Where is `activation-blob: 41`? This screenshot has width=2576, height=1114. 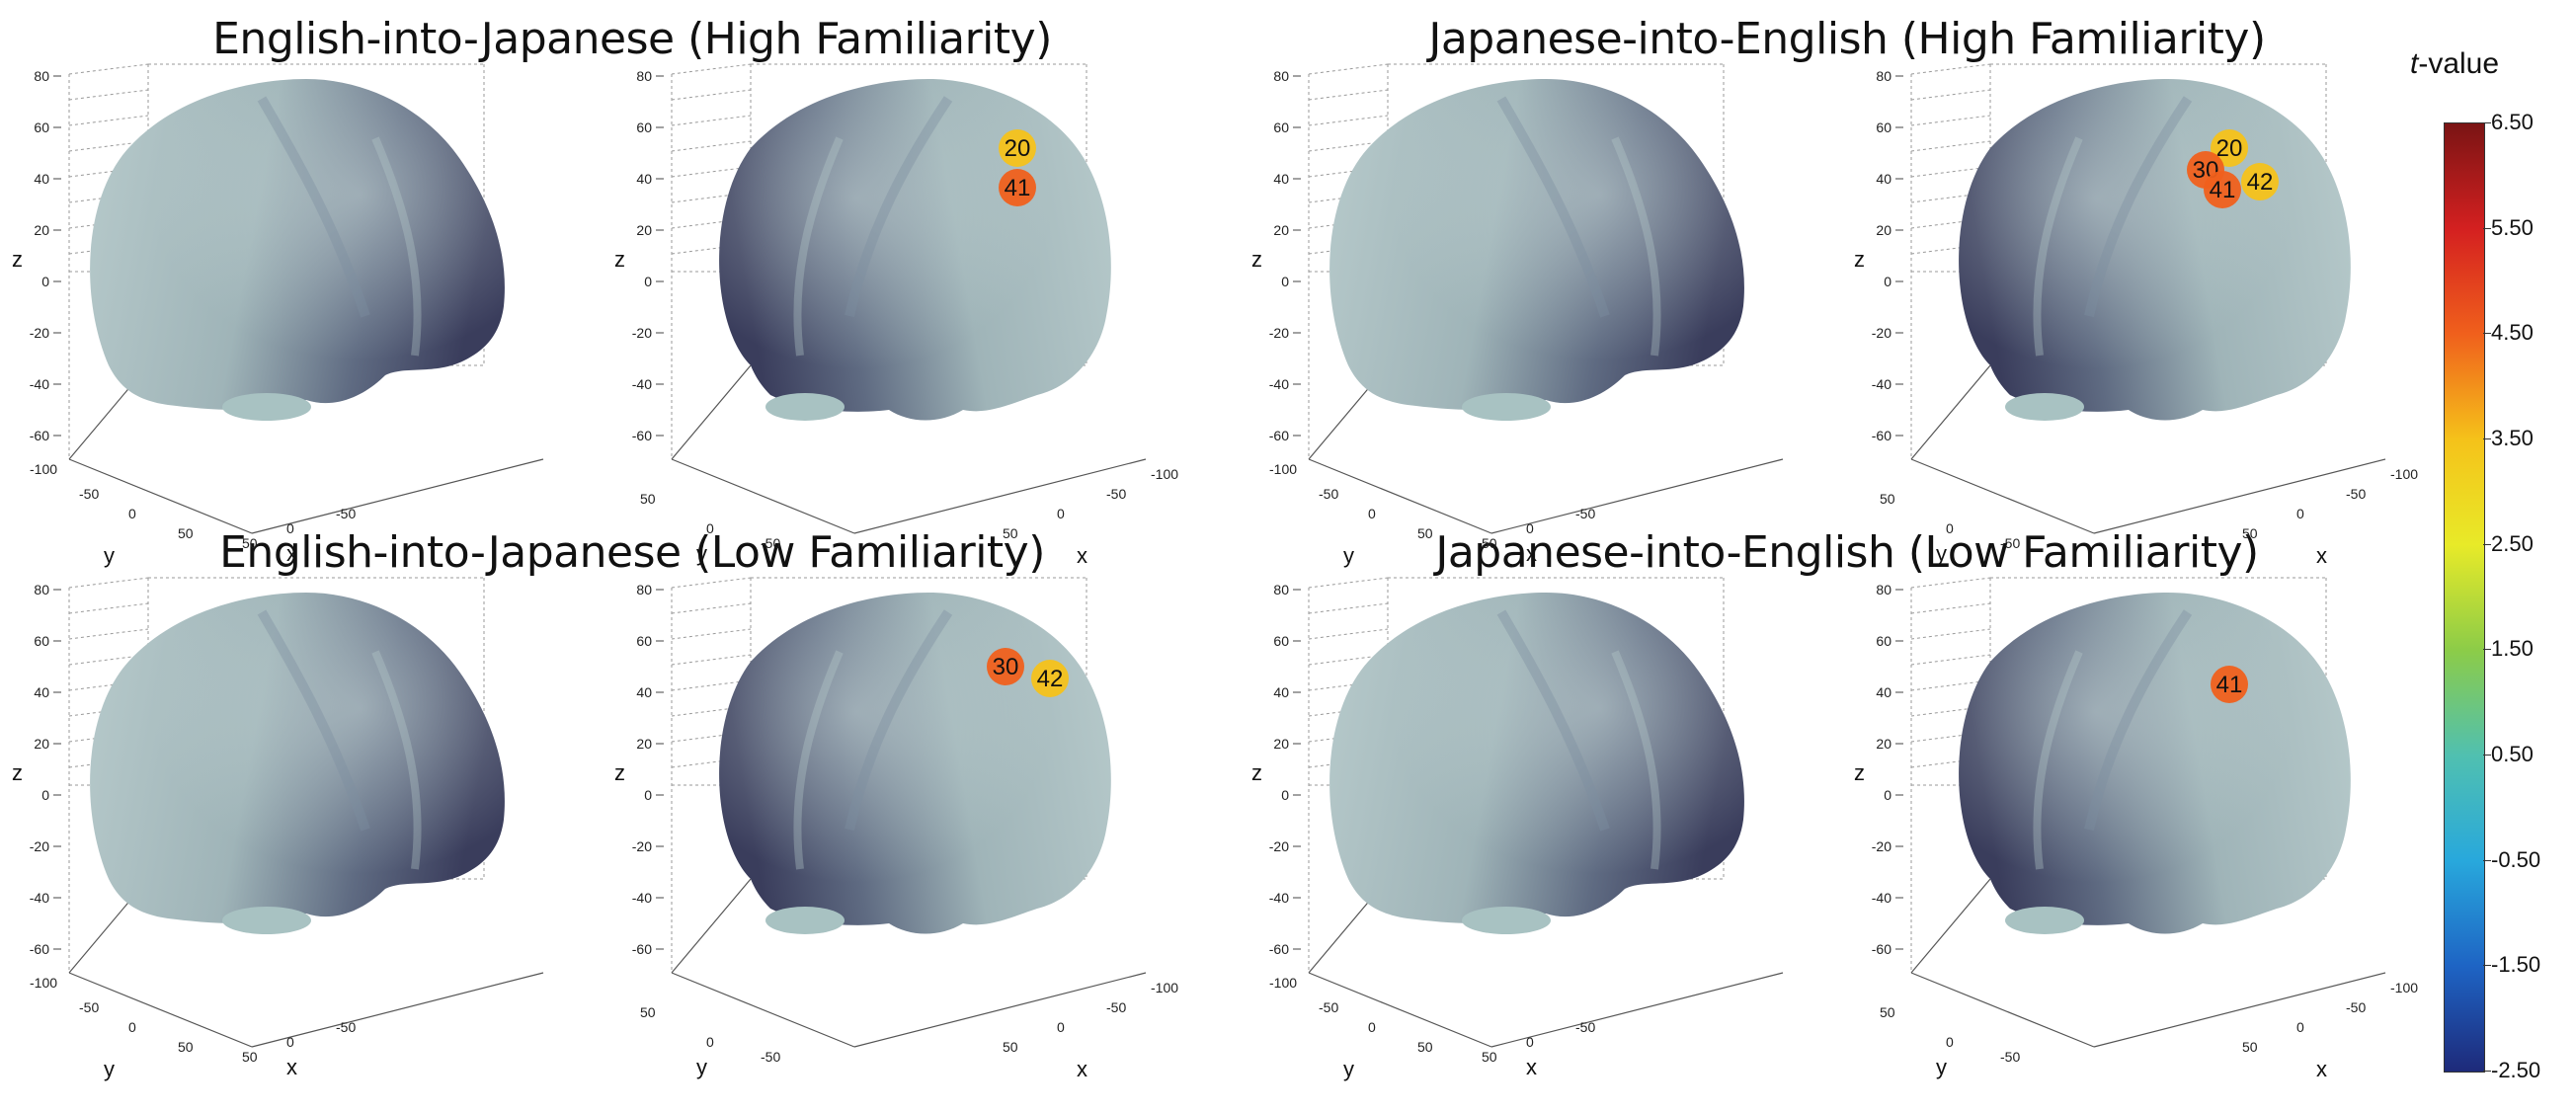 activation-blob: 41 is located at coordinates (2229, 684).